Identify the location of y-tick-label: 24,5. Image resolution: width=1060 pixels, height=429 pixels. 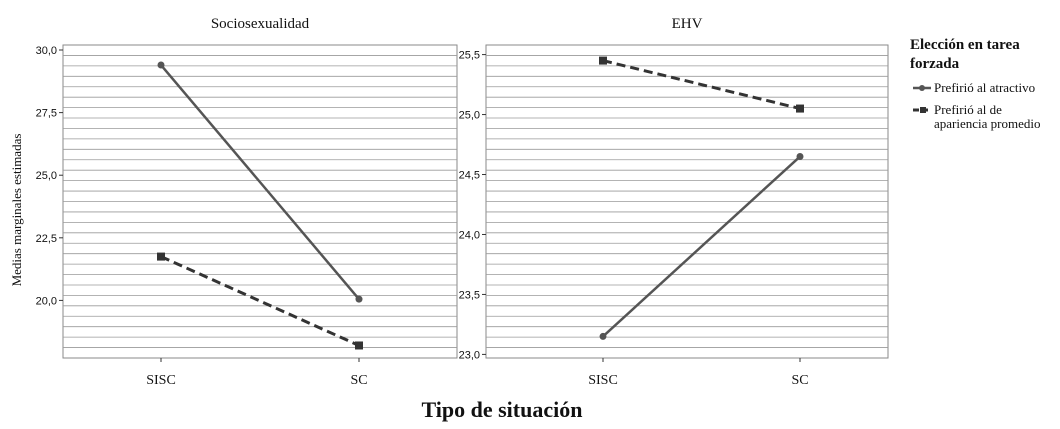
(469, 176).